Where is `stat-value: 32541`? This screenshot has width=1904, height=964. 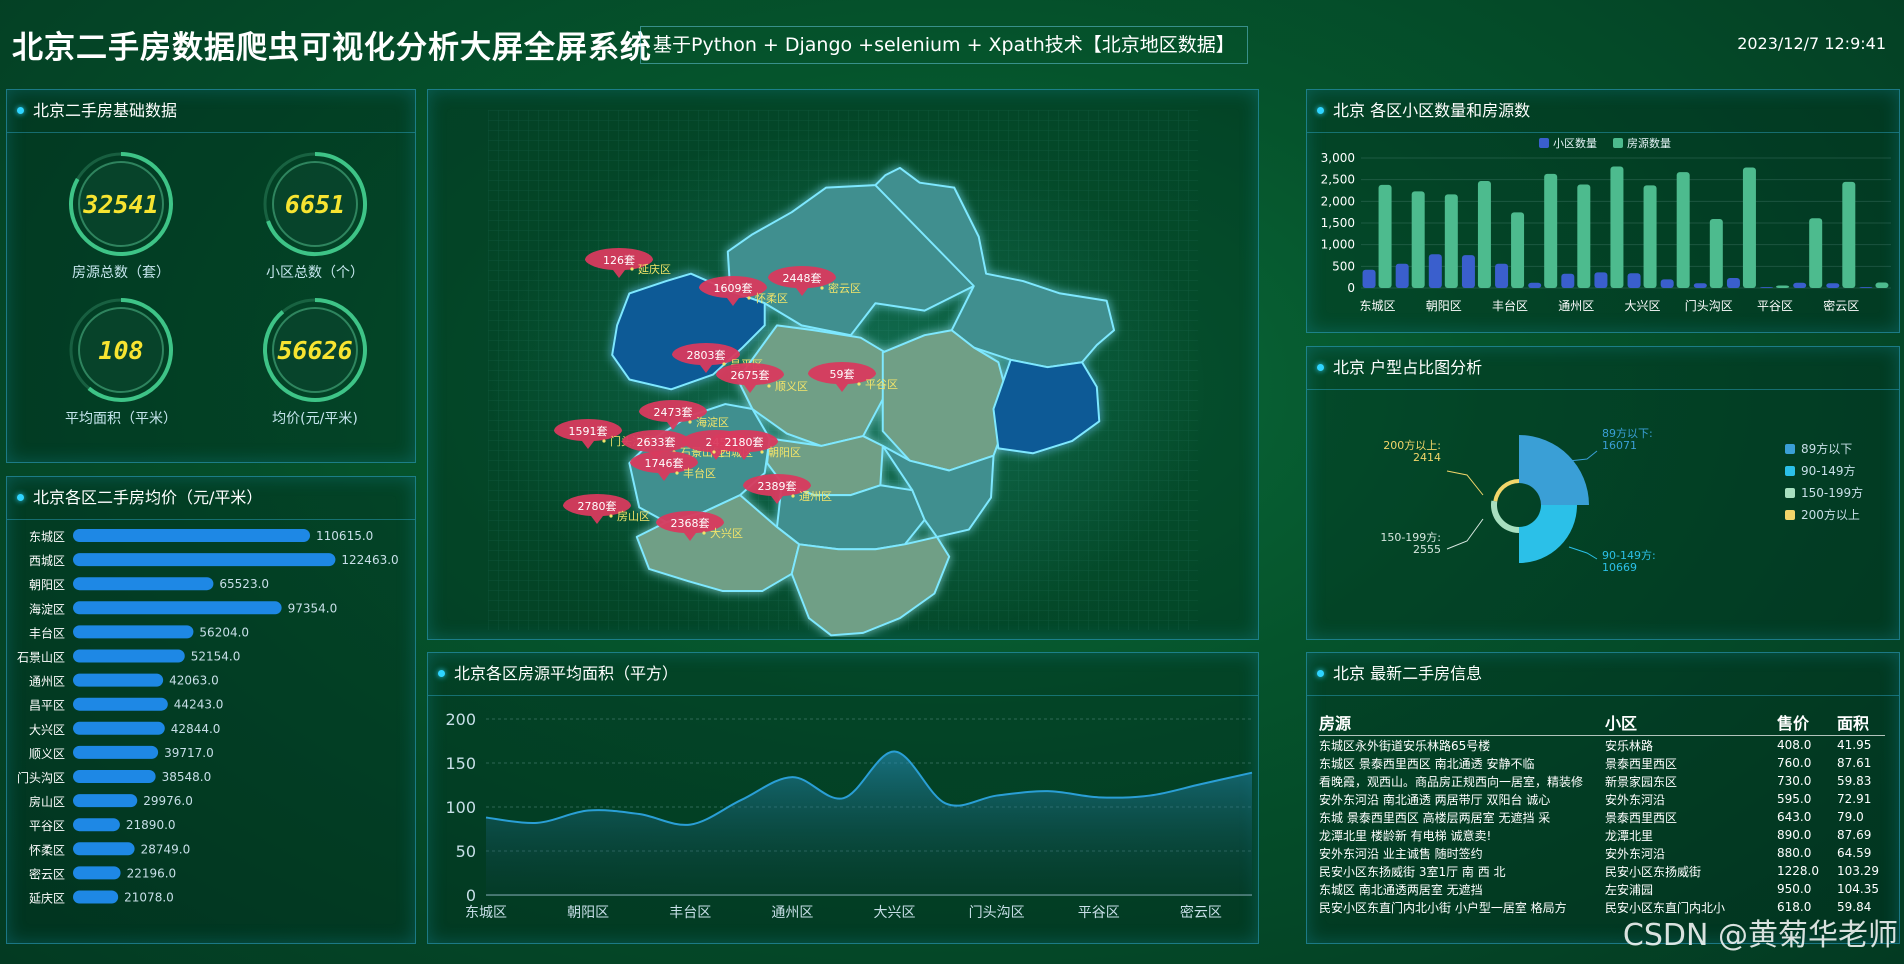 stat-value: 32541 is located at coordinates (120, 204).